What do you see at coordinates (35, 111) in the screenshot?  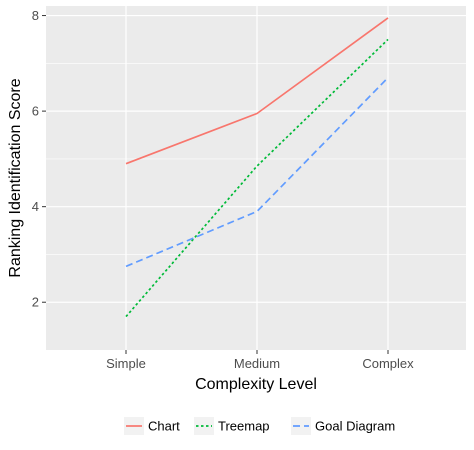 I see `y-tick-label: 6` at bounding box center [35, 111].